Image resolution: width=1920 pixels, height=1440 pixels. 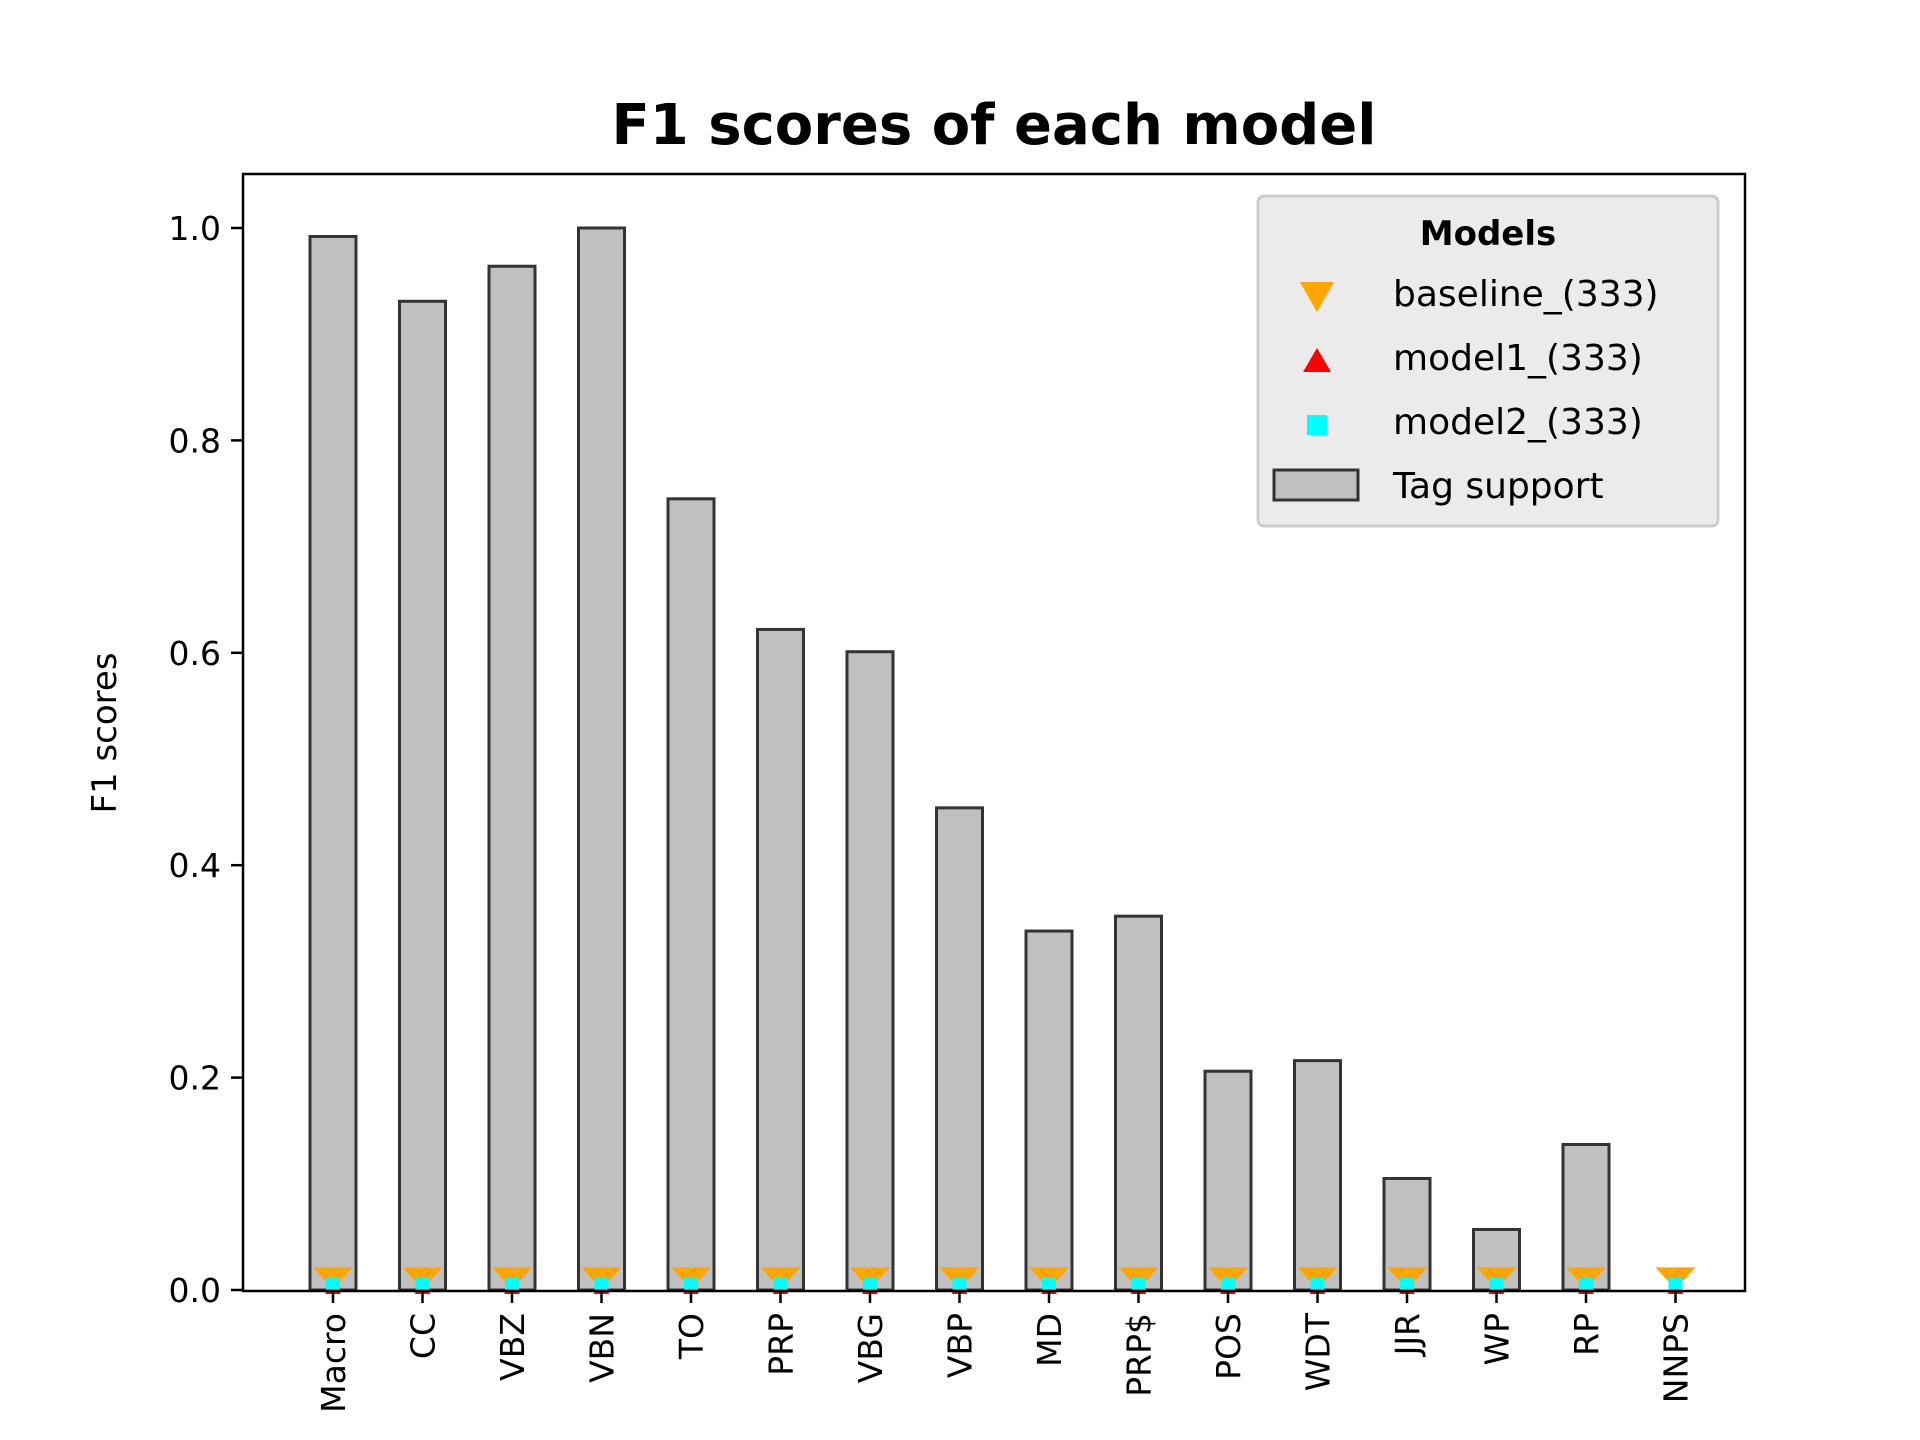 I want to click on x-tick-label-vbp: VBP, so click(x=960, y=1345).